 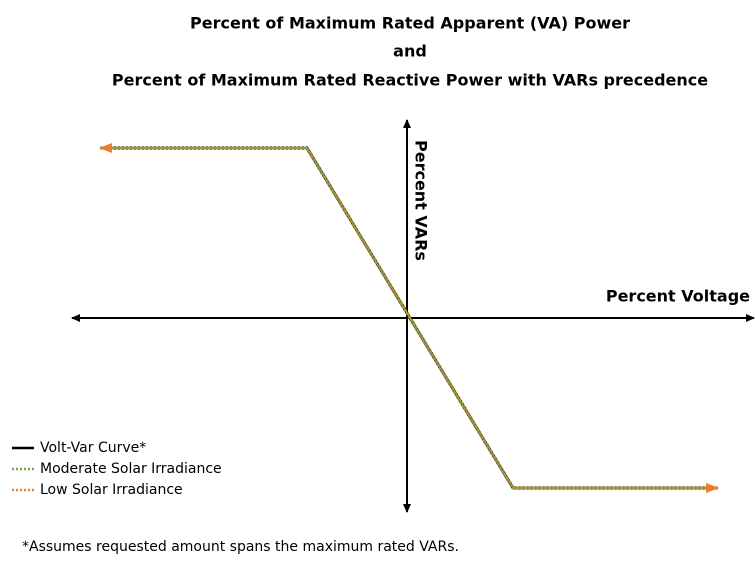 I want to click on x-axis-label: Percent Voltage, so click(x=678, y=296).